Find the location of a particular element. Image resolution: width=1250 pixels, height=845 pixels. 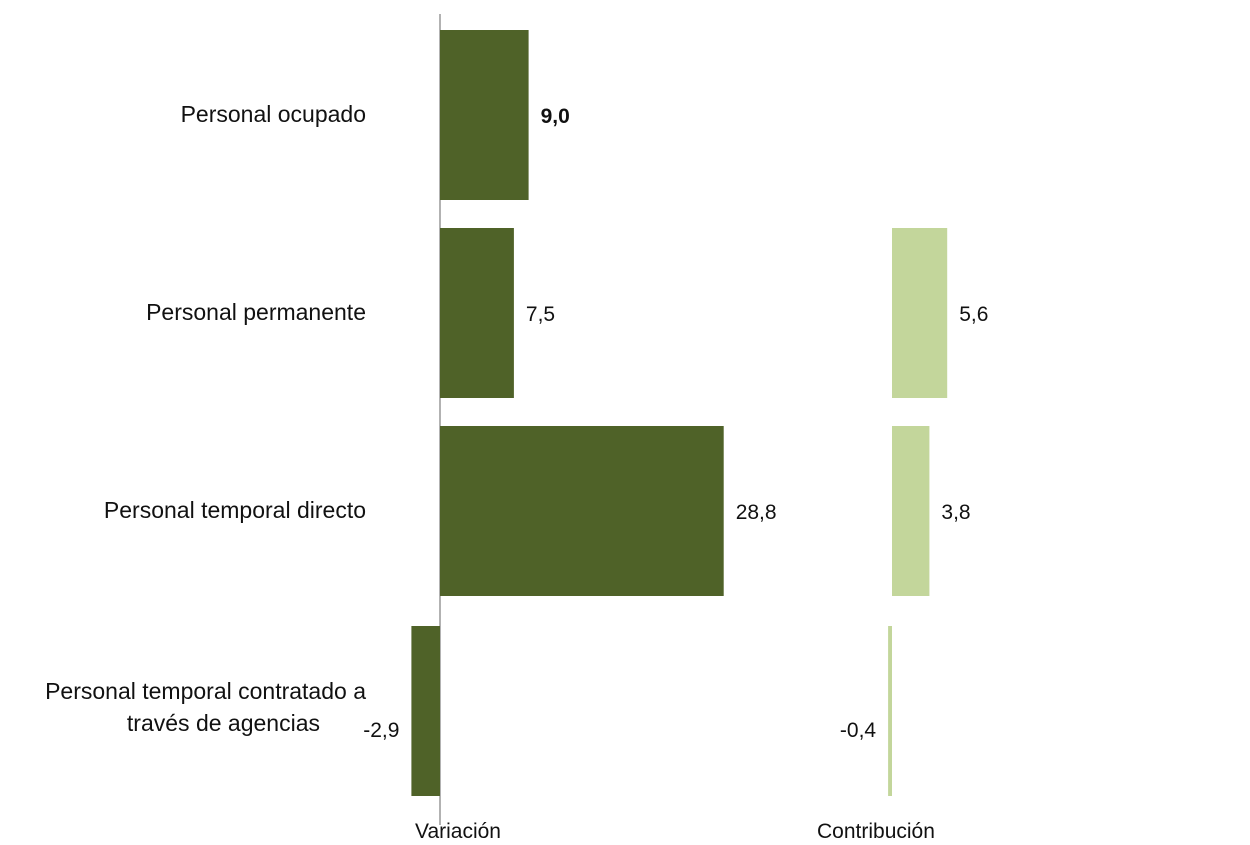

variacion-value-label-2: 7,5 is located at coordinates (540, 314).